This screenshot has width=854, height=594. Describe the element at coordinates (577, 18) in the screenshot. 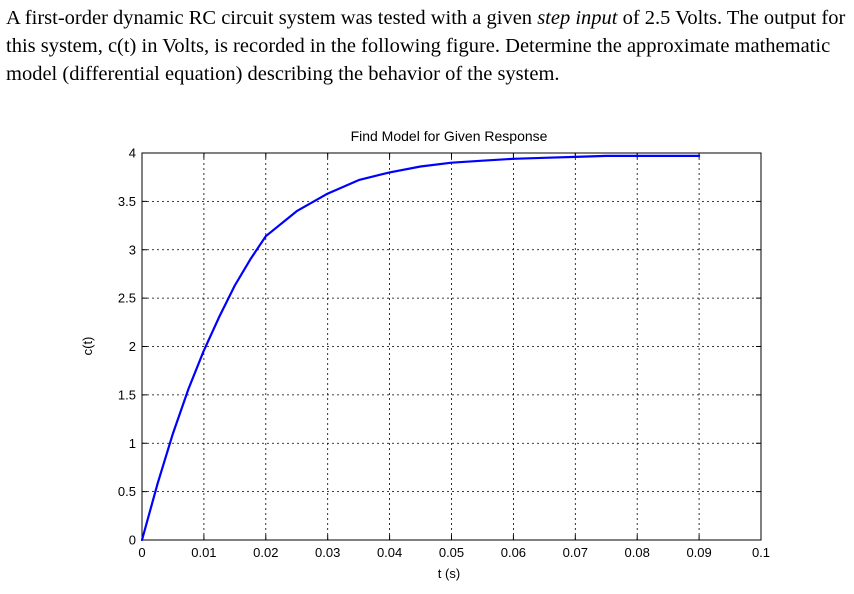

I see `question-emphasis: step input` at that location.